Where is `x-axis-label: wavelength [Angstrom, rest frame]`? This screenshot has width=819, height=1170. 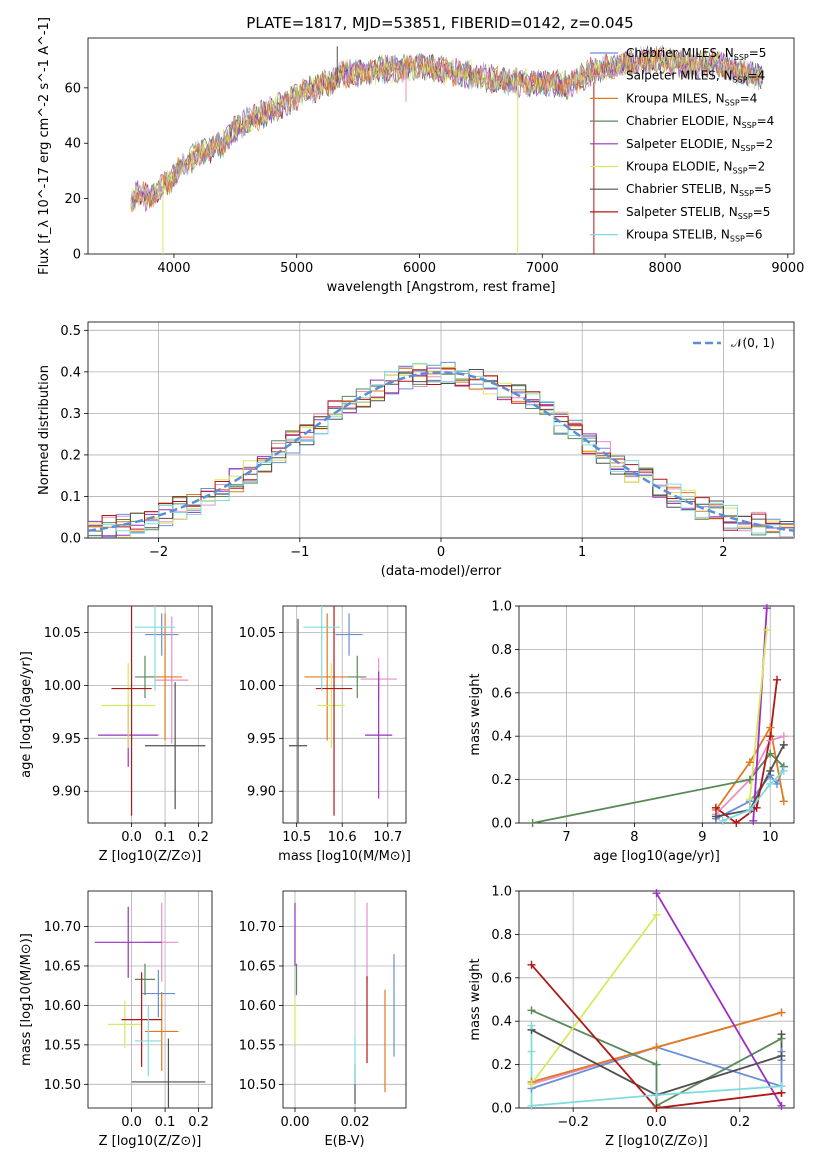 x-axis-label: wavelength [Angstrom, rest frame] is located at coordinates (441, 287).